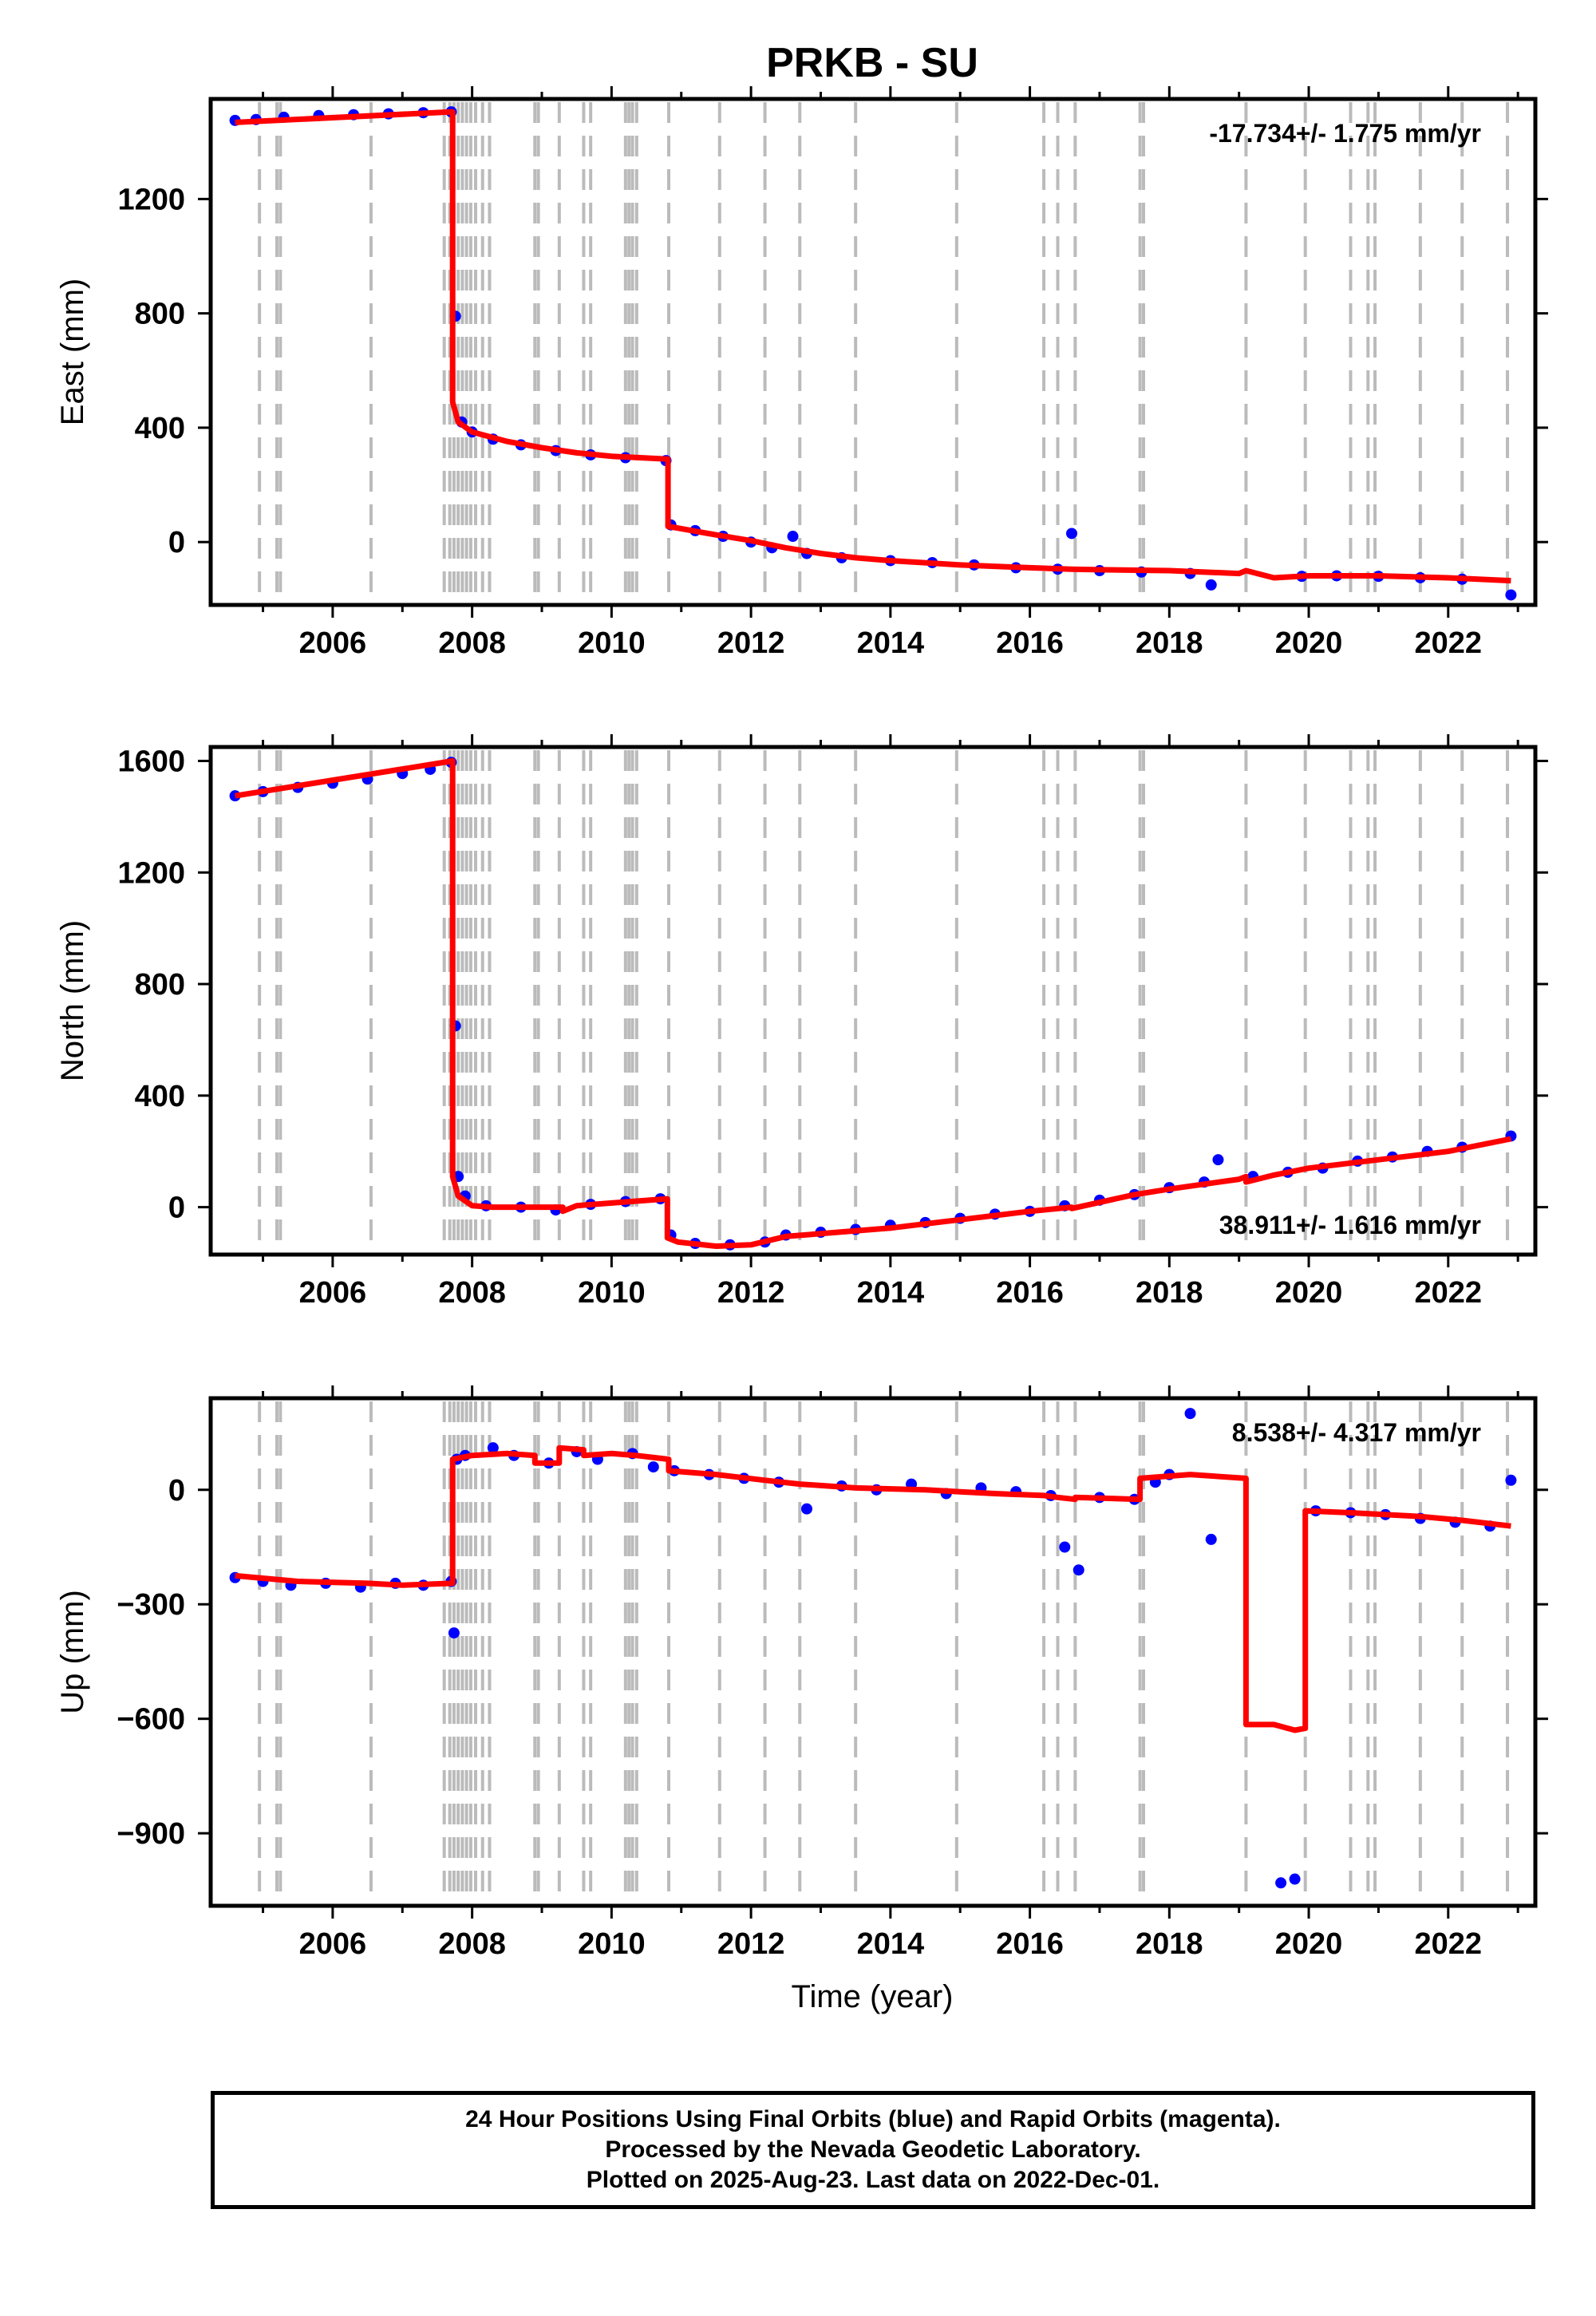 The height and width of the screenshot is (2316, 1596). Describe the element at coordinates (176, 1491) in the screenshot. I see `up-ytick-label-0: 0` at that location.